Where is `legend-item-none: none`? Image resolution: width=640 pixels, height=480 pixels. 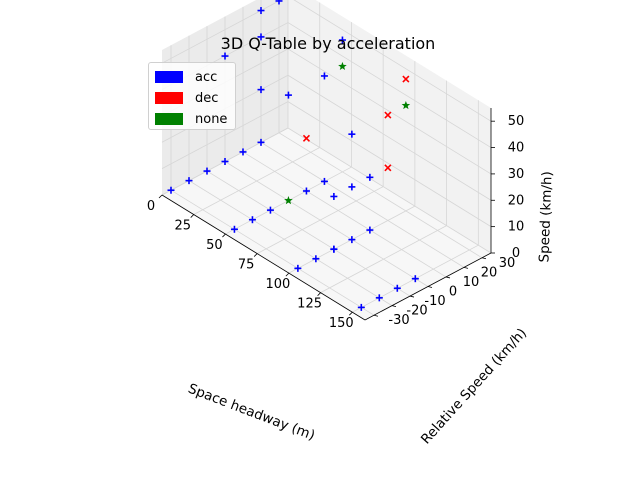
legend-item-none: none is located at coordinates (191, 119).